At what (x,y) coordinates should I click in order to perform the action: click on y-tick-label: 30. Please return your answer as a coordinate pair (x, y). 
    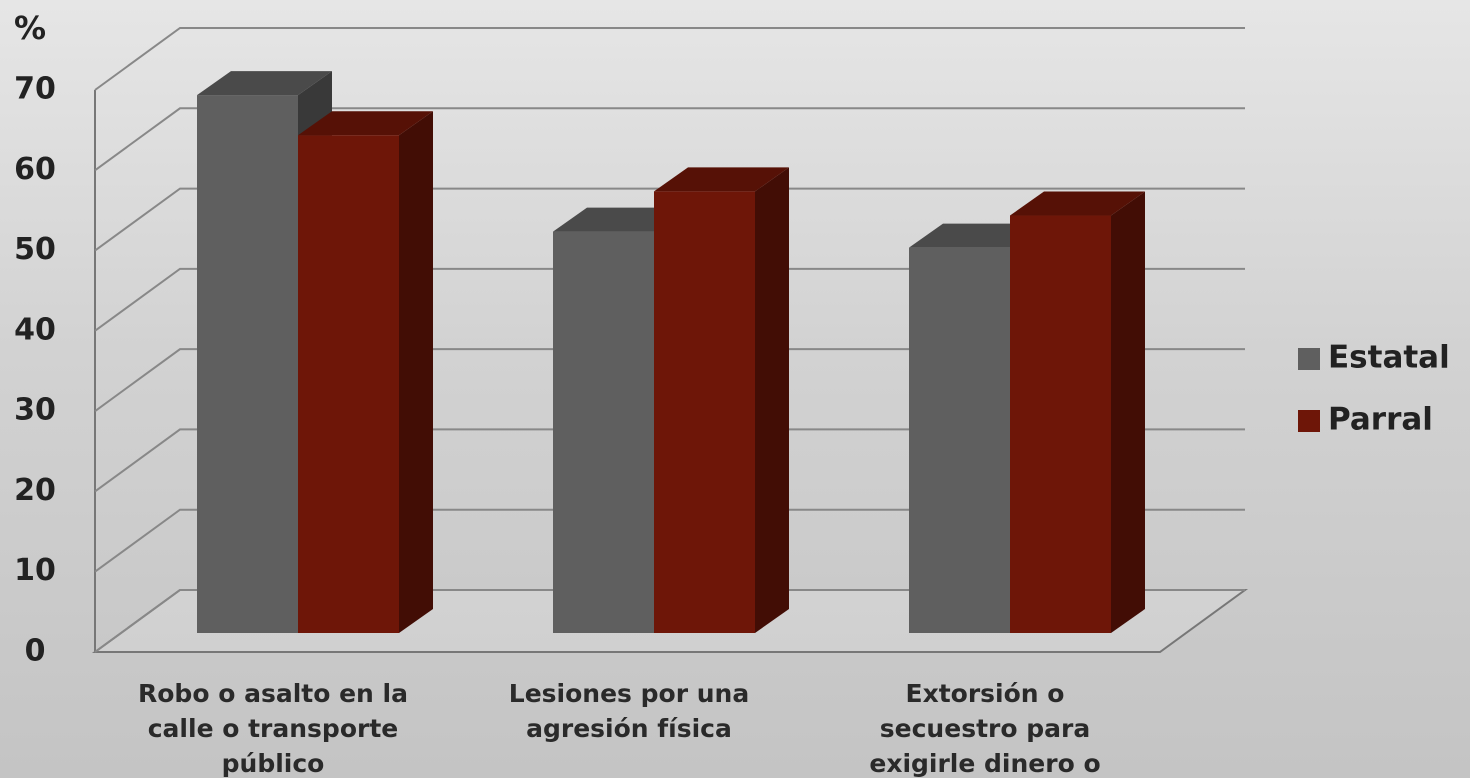
    Looking at the image, I should click on (35, 410).